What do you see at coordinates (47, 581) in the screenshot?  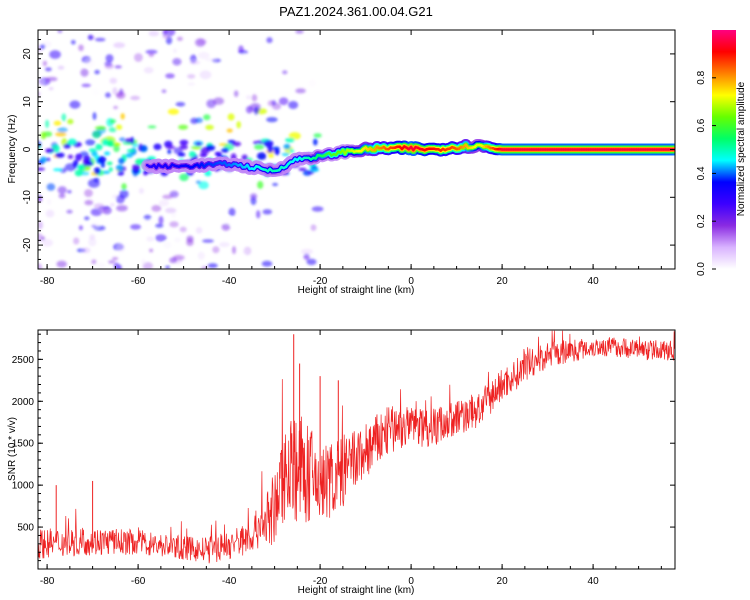 I see `snr-x-tick-label: -80` at bounding box center [47, 581].